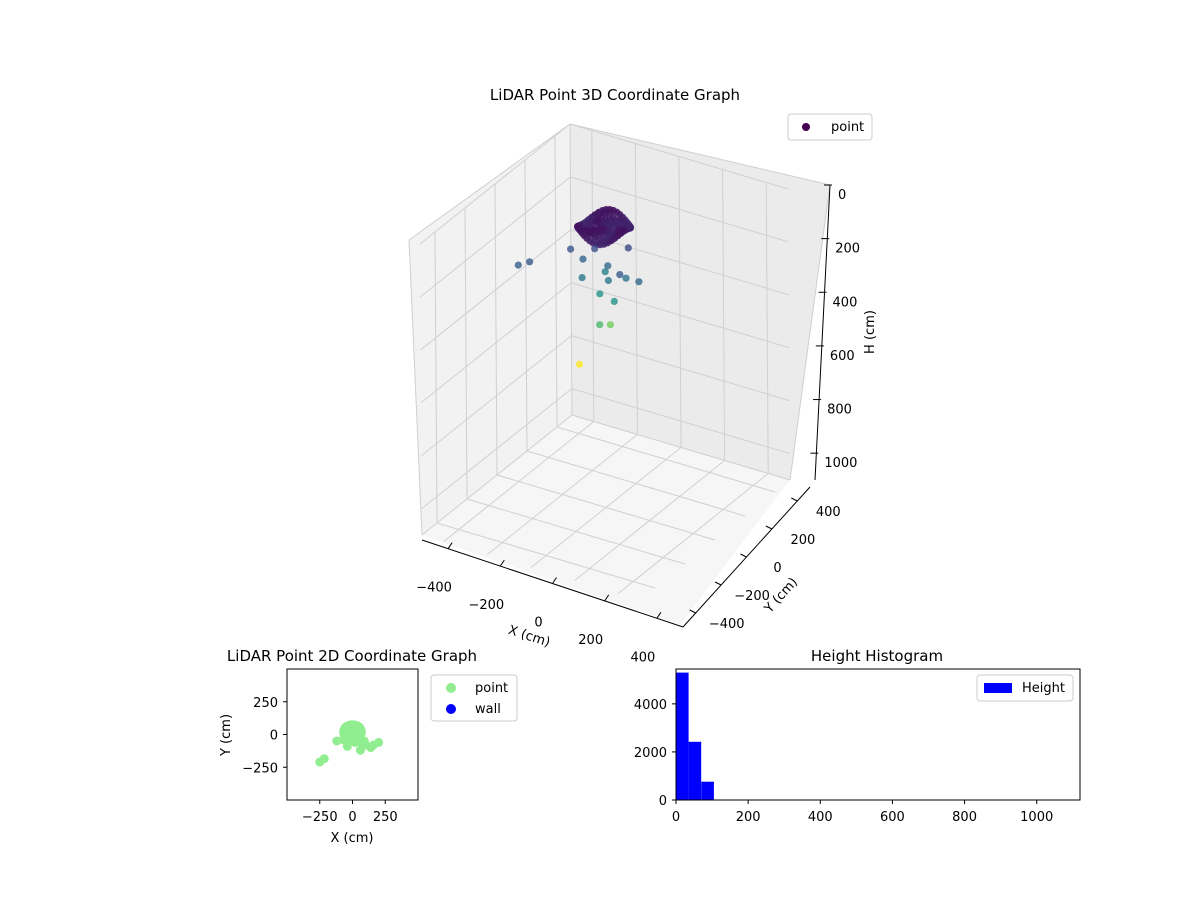  Describe the element at coordinates (590, 640) in the screenshot. I see `x-tick-label: 200` at that location.